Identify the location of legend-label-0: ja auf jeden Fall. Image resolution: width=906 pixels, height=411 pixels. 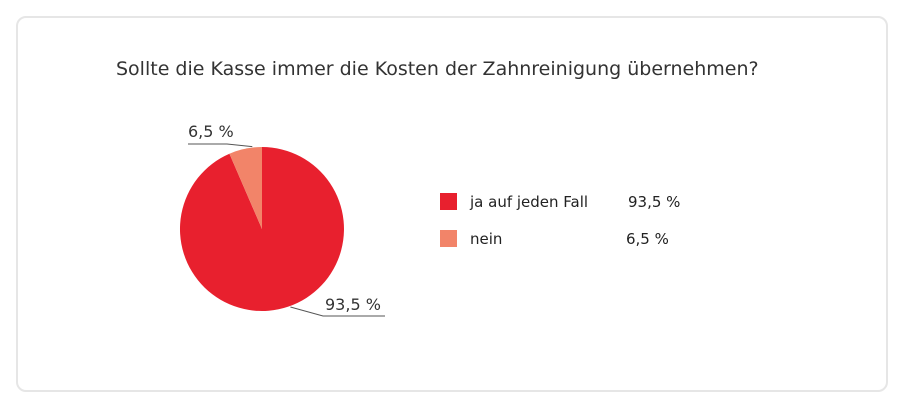
(528, 202).